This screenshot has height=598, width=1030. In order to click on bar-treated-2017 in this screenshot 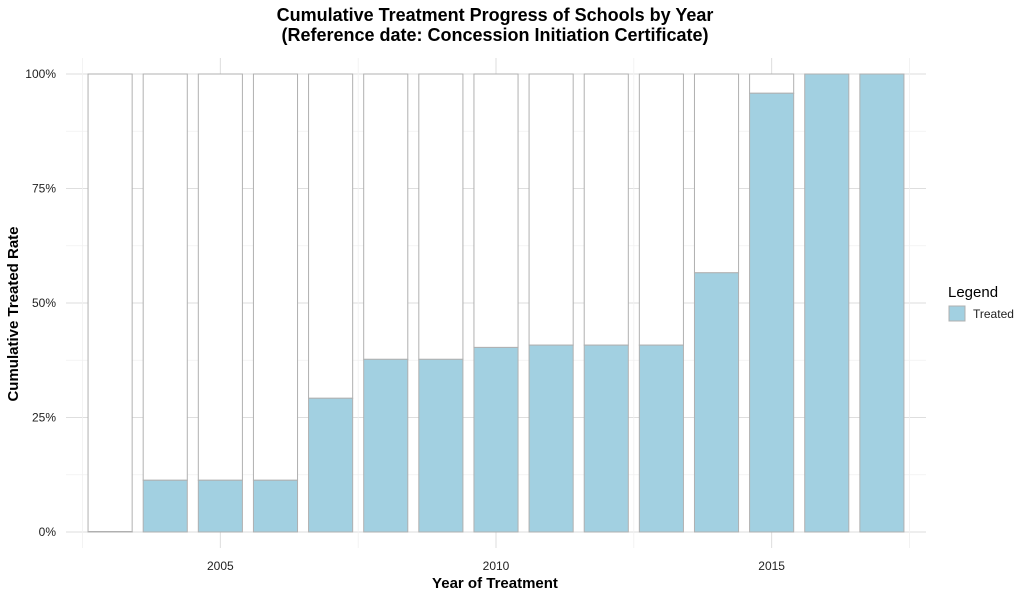, I will do `click(882, 303)`.